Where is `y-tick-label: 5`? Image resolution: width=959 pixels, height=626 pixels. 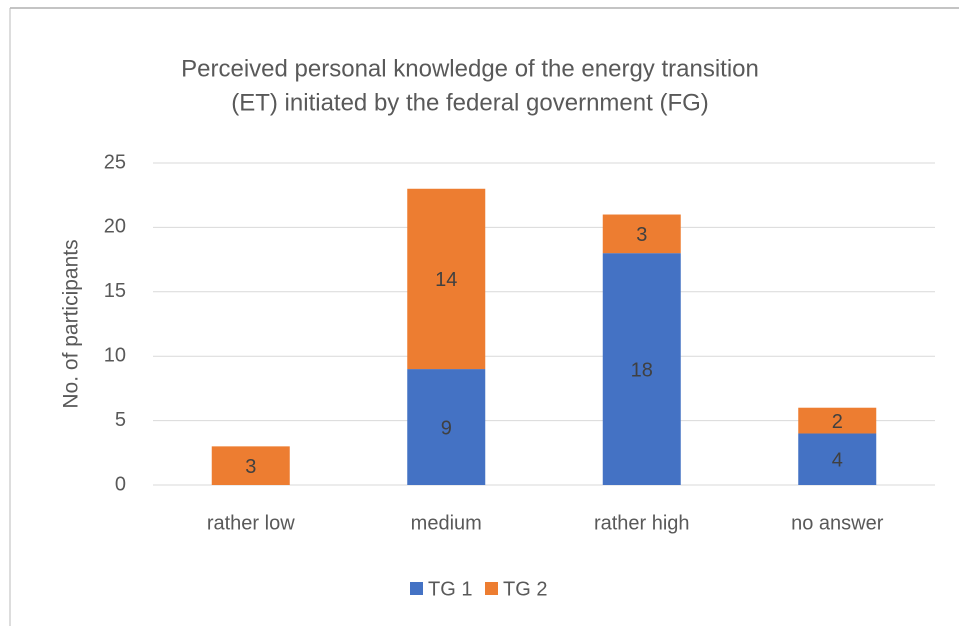
y-tick-label: 5 is located at coordinates (120, 420).